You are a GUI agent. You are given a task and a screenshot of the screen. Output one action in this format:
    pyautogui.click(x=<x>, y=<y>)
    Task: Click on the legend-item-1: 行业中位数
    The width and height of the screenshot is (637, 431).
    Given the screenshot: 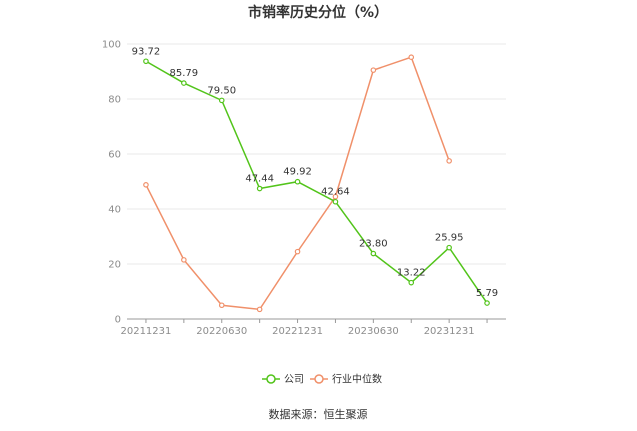 What is the action you would take?
    pyautogui.click(x=346, y=379)
    